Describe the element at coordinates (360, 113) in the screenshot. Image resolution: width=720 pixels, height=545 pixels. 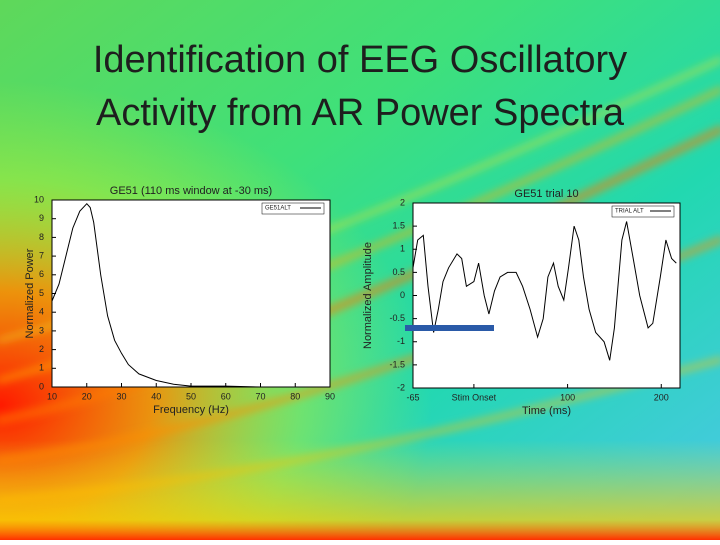
I see `slide-title-line: Activity from AR Power Spectra` at that location.